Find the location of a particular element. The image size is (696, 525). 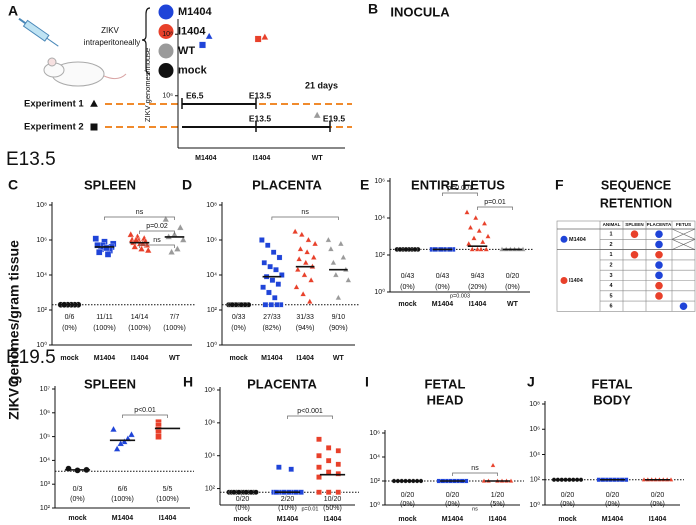

count-label: 9/10 is located at coordinates (339, 317).